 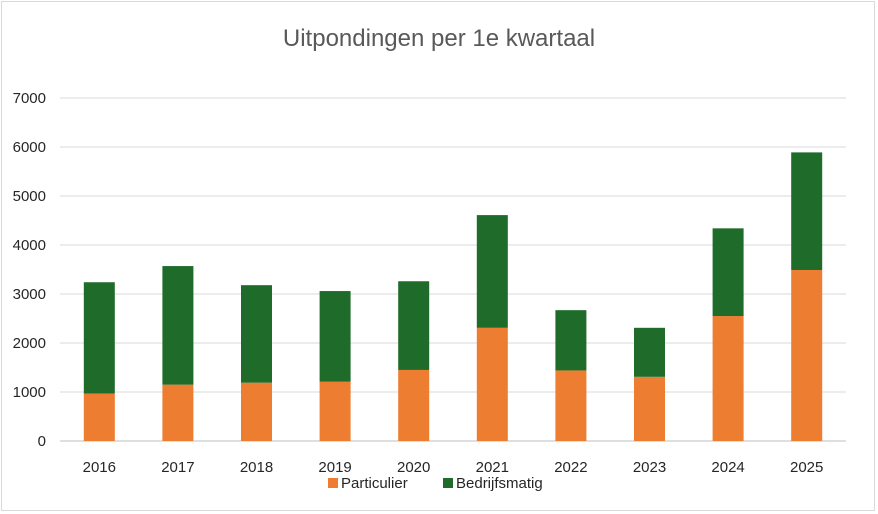 What do you see at coordinates (807, 211) in the screenshot?
I see `bar-bedrijfsmatig-2025` at bounding box center [807, 211].